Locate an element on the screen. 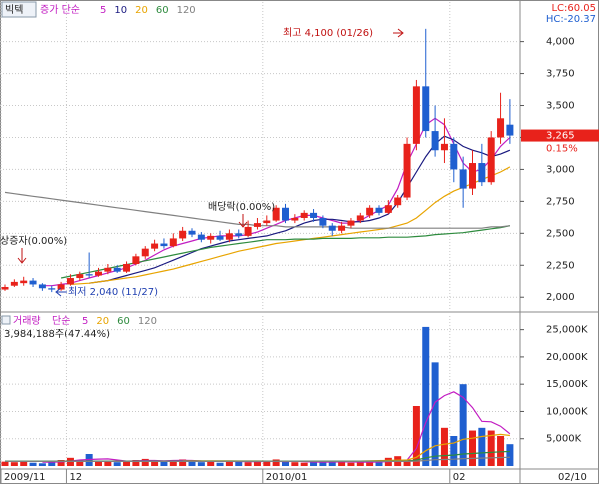  volume-summary: 3,984,188주(47.44%) is located at coordinates (57, 334).